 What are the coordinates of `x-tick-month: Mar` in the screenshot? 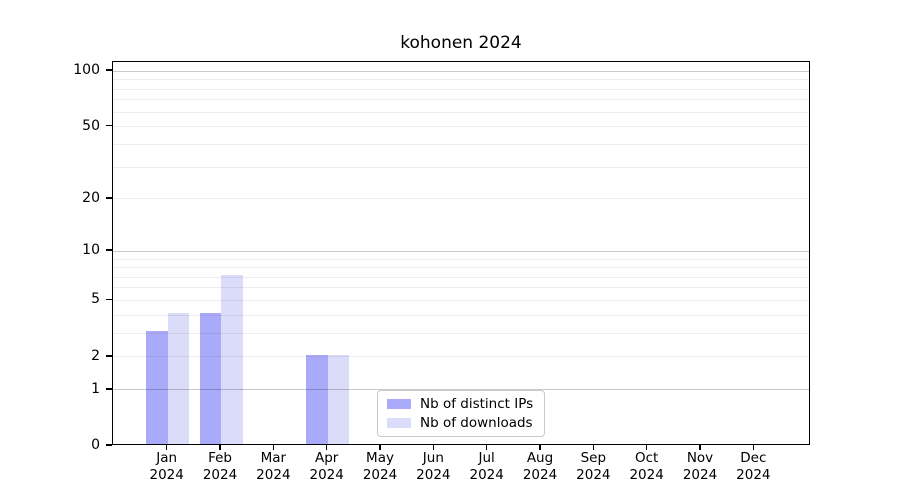 It's located at (273, 458).